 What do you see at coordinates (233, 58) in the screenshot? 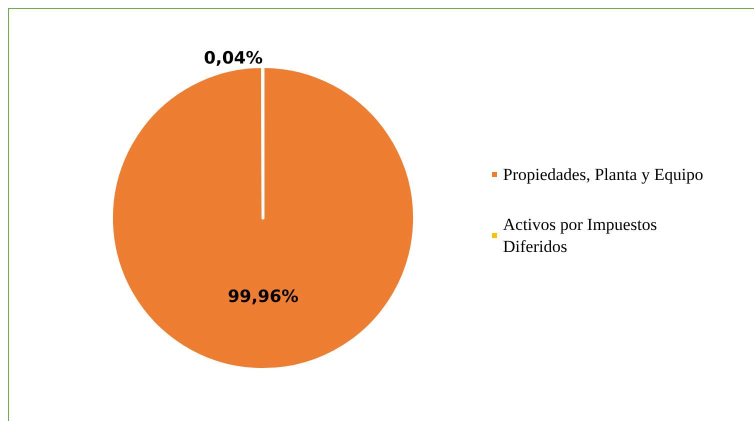
I see `data-label: 0,04%` at bounding box center [233, 58].